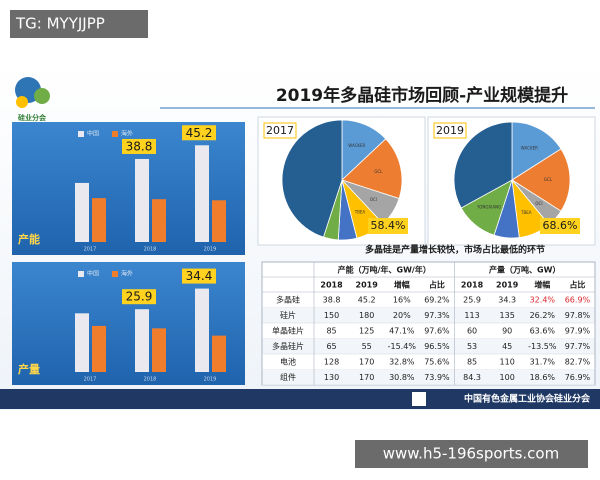 The image size is (600, 480). What do you see at coordinates (367, 299) in the screenshot?
I see `table-cell: 45.2` at bounding box center [367, 299].